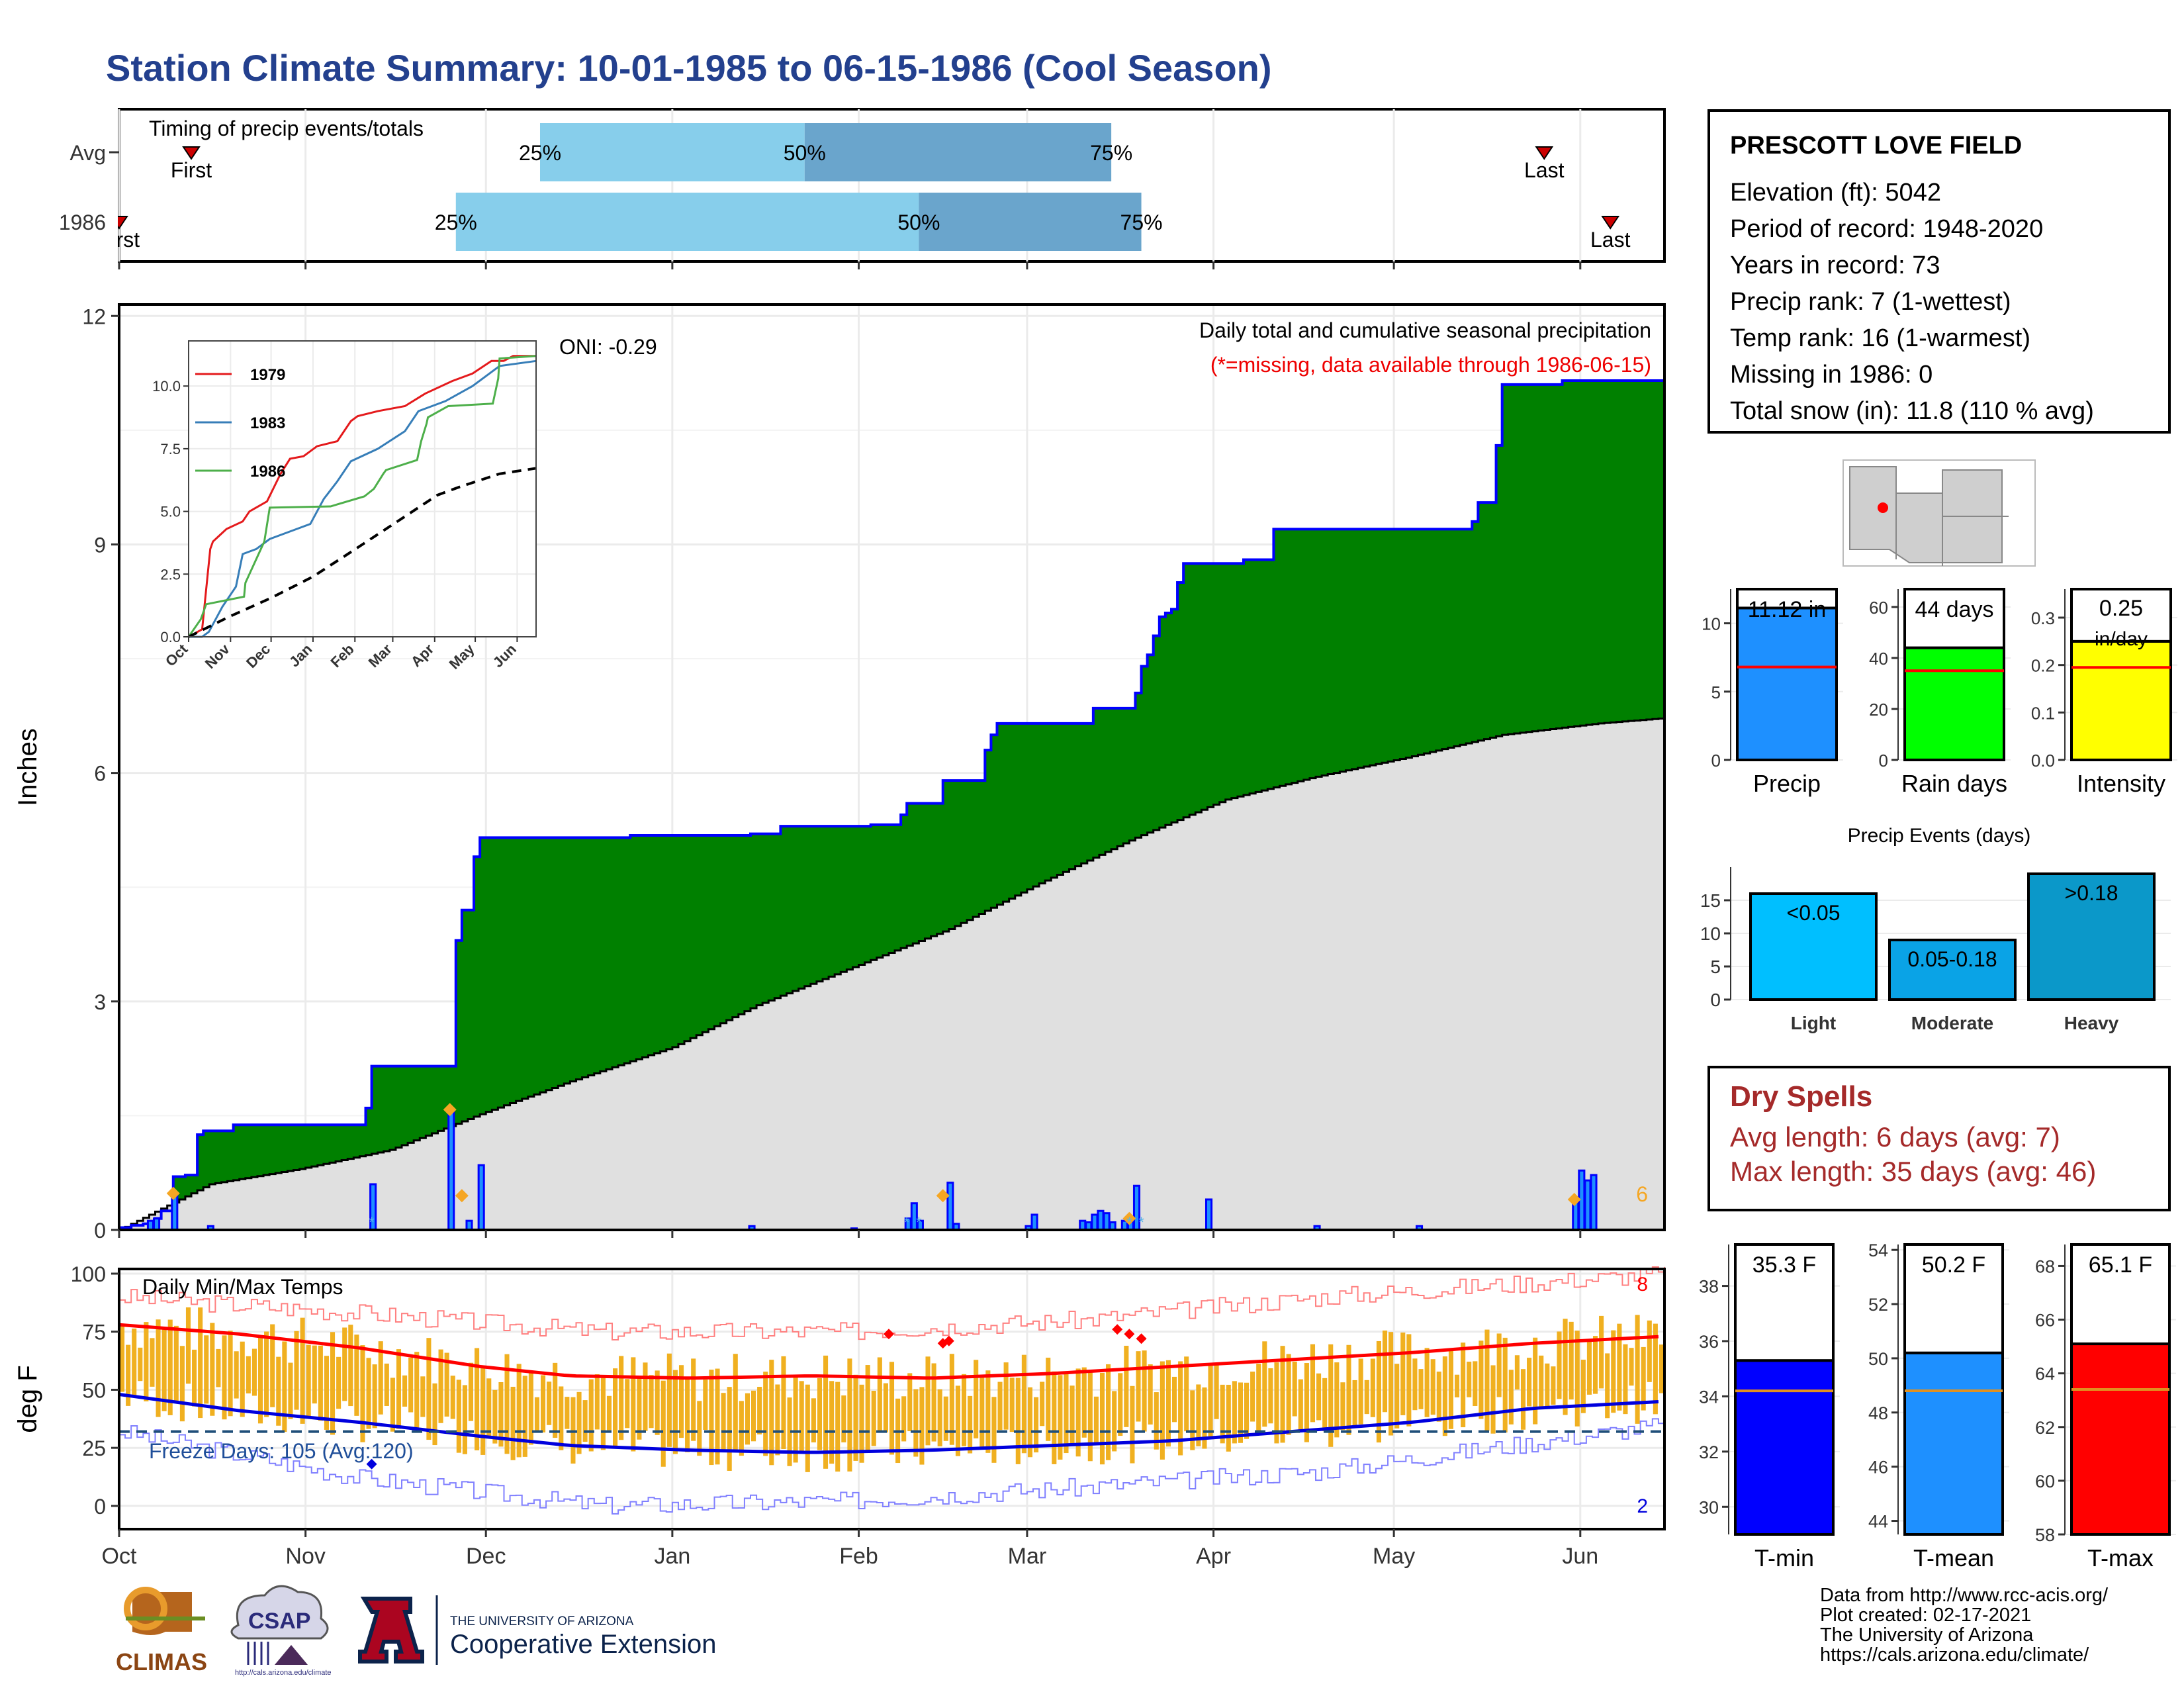  What do you see at coordinates (1709, 1397) in the screenshot?
I see `mini-ytick-label: 34` at bounding box center [1709, 1397].